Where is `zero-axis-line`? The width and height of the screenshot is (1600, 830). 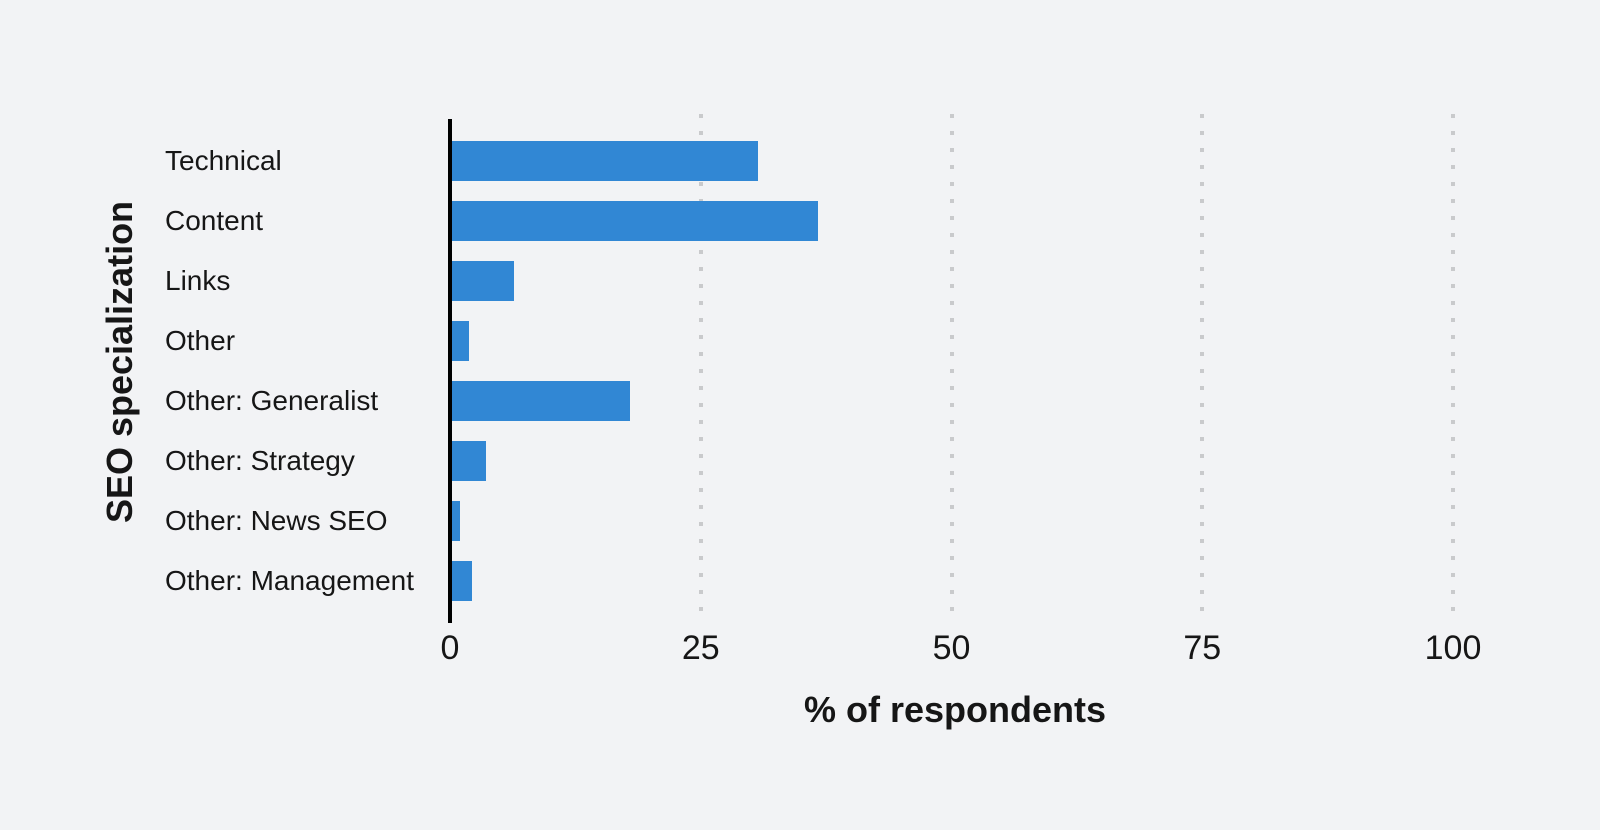
zero-axis-line is located at coordinates (450, 371).